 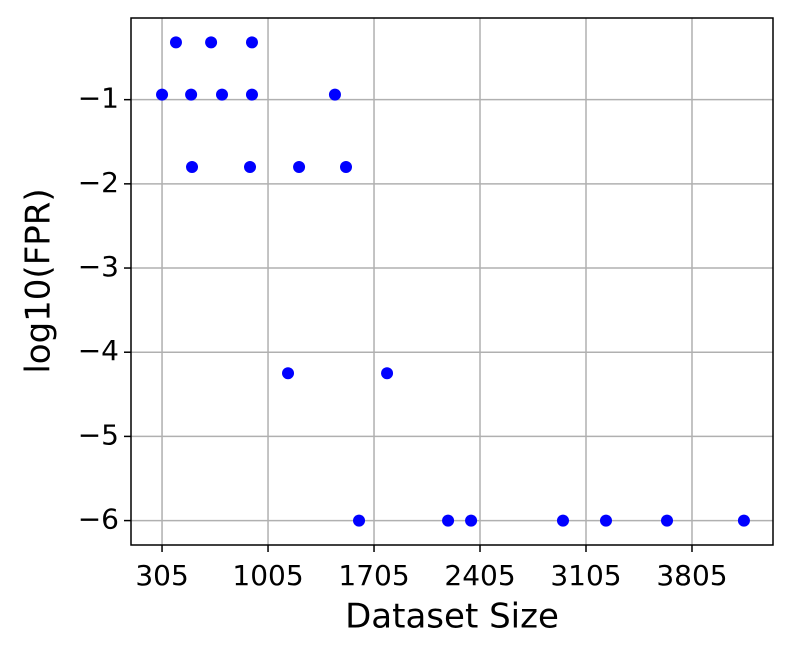 I want to click on x-tick-label: 3105, so click(x=585, y=575).